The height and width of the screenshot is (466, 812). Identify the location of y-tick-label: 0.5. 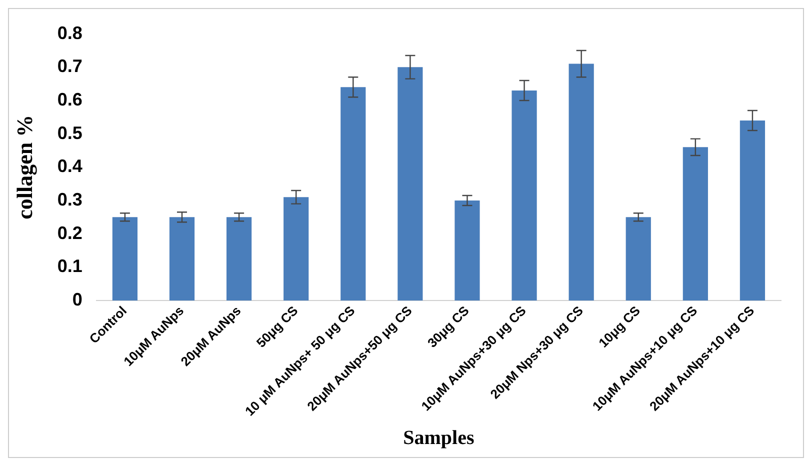
(69, 132).